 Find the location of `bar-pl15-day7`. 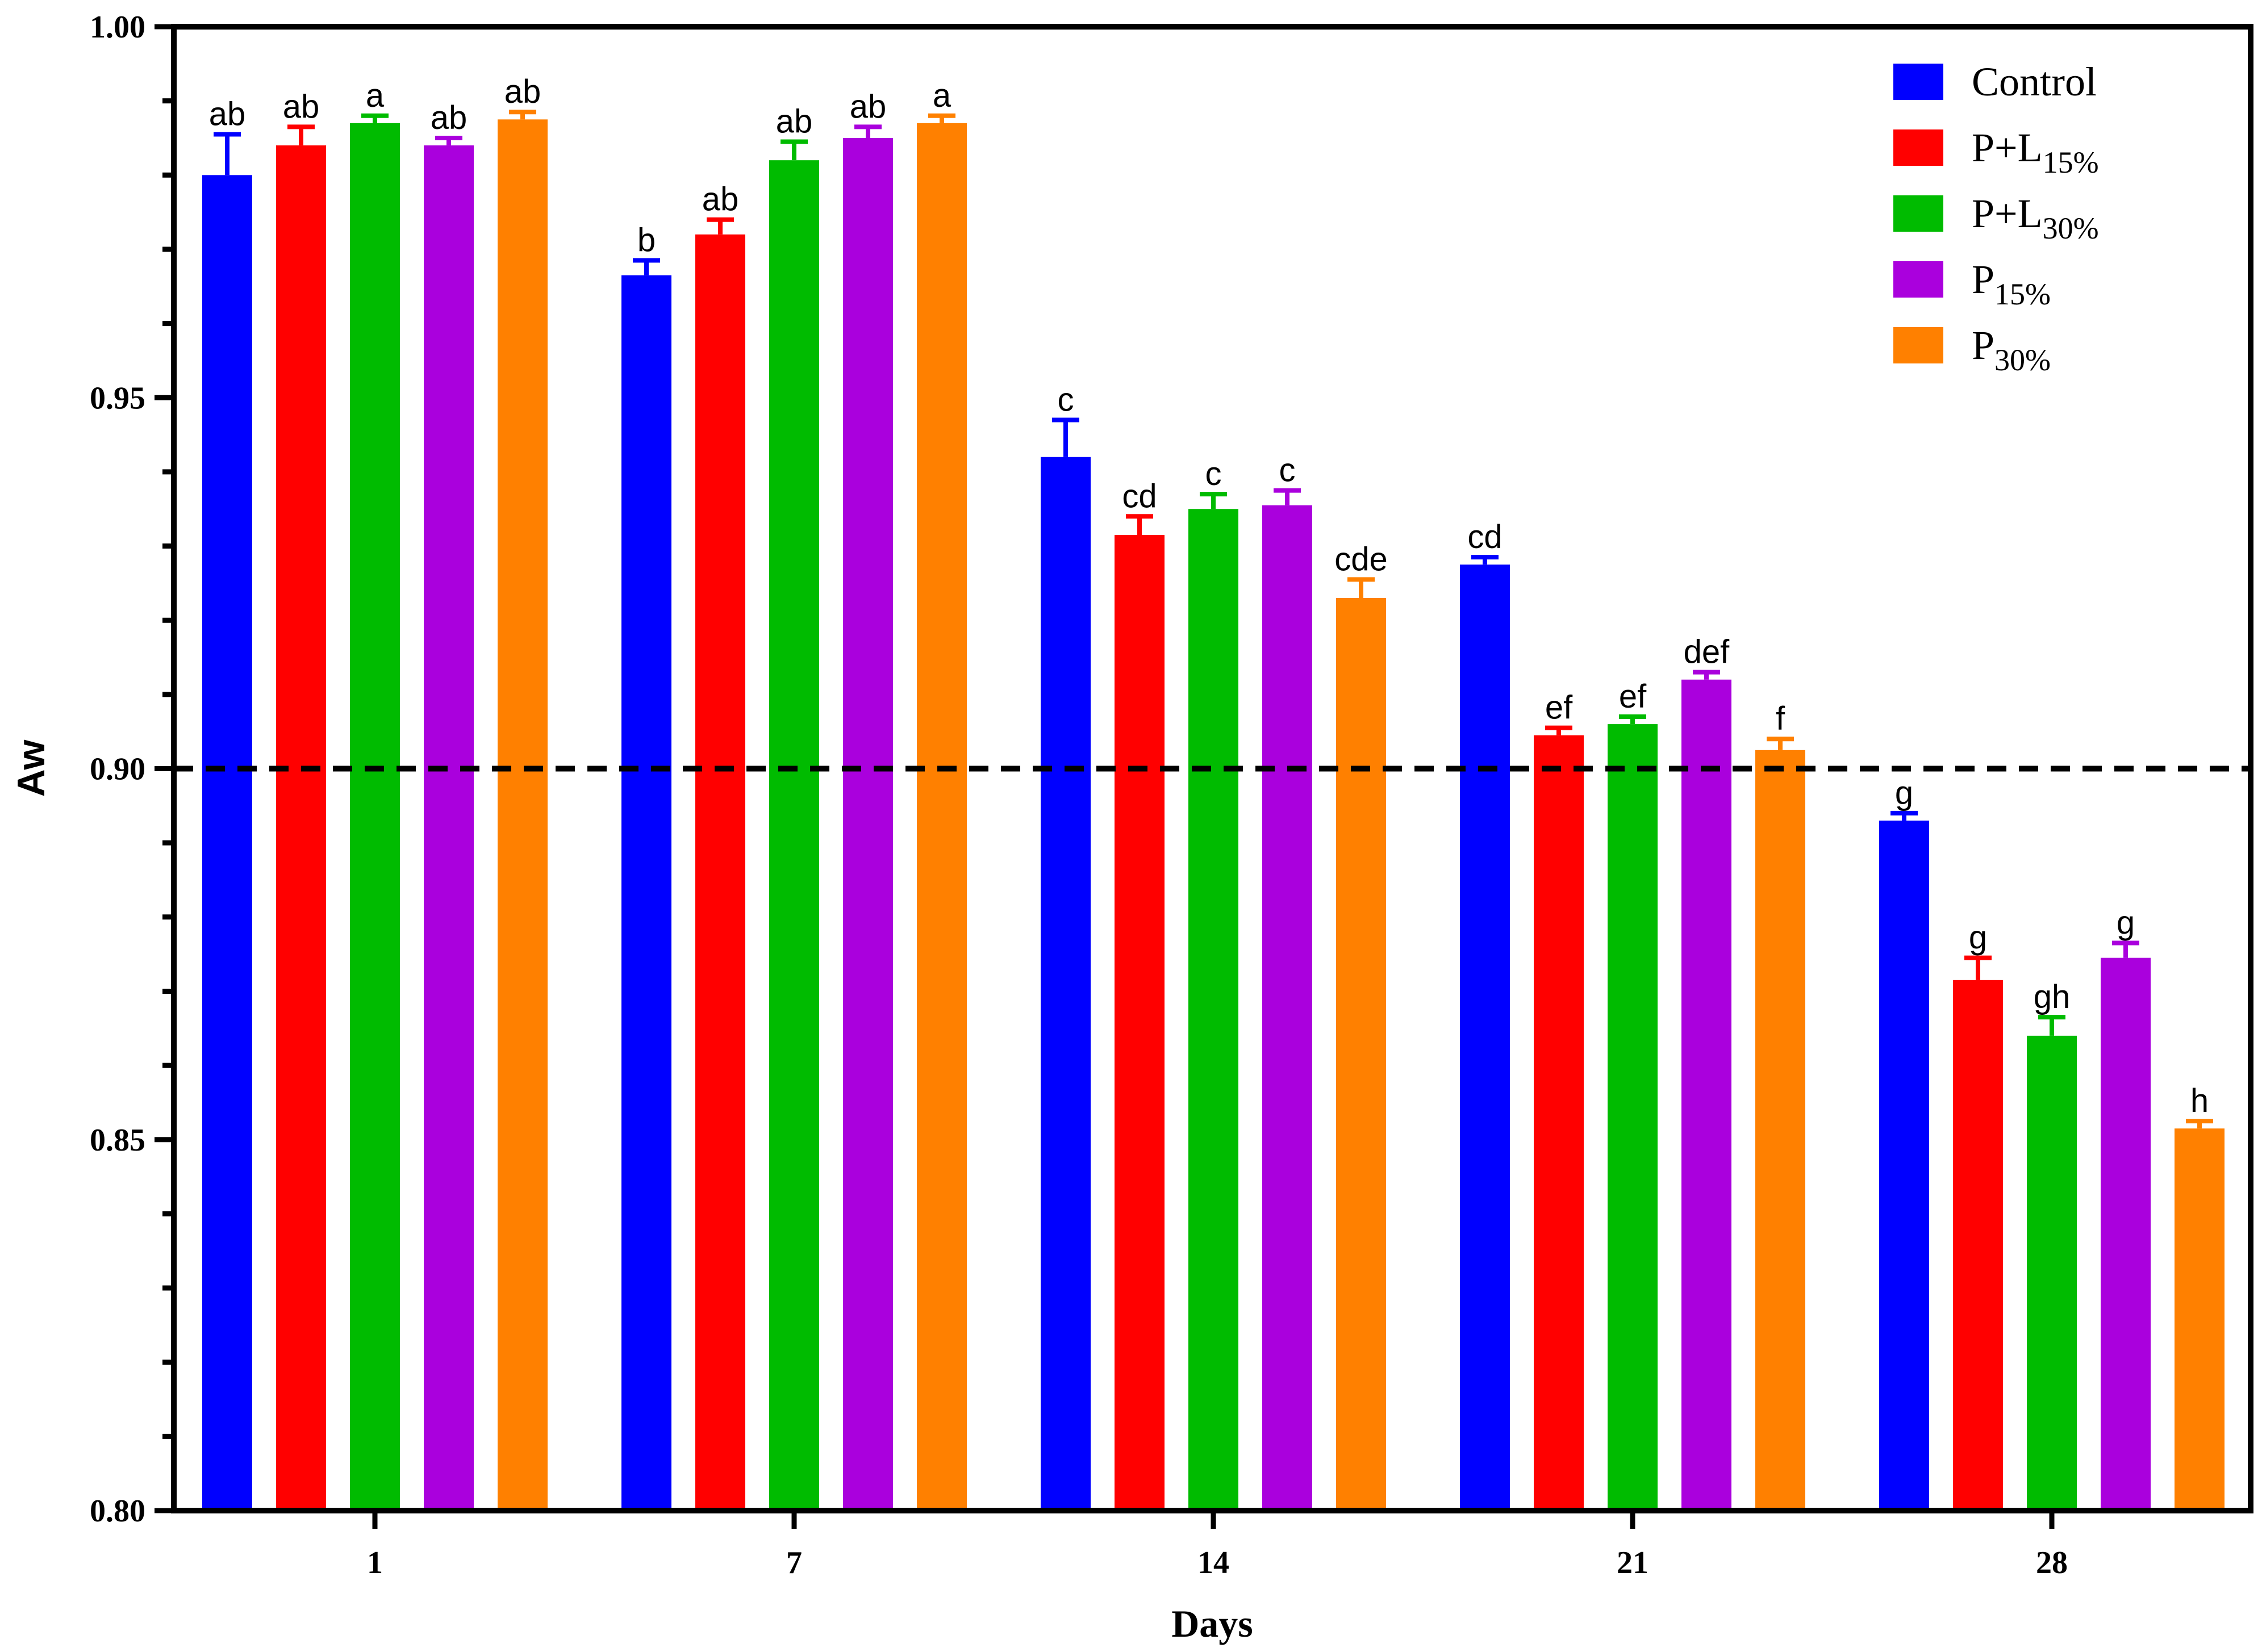

bar-pl15-day7 is located at coordinates (720, 873).